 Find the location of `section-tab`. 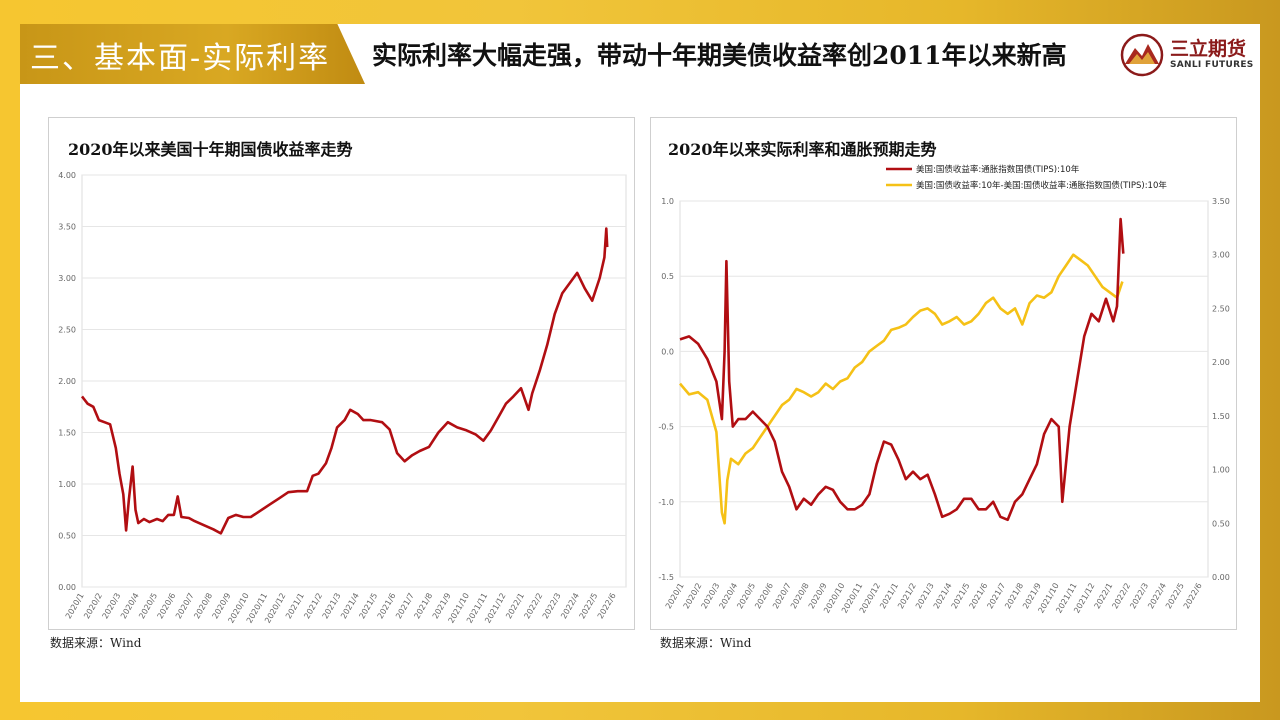

section-tab is located at coordinates (192, 54).